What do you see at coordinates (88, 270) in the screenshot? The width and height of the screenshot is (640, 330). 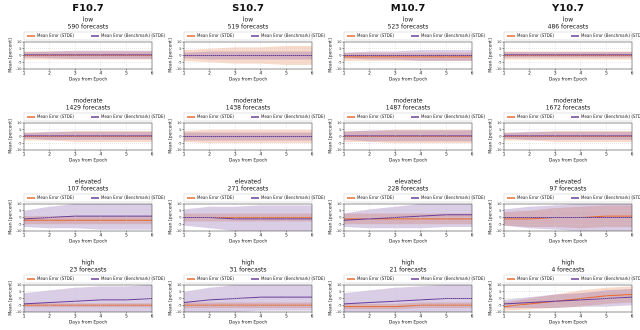 I see `chart-subtitle: 23 forecasts` at bounding box center [88, 270].